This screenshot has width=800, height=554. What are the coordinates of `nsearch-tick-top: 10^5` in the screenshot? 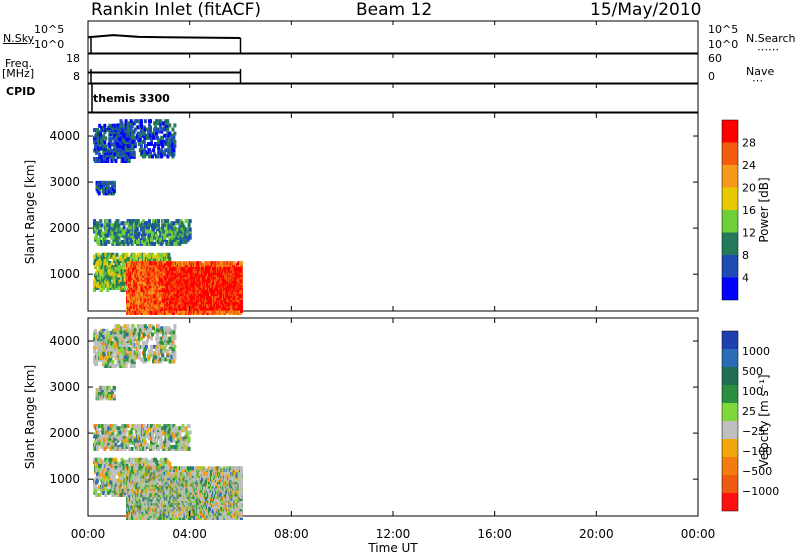 It's located at (723, 29).